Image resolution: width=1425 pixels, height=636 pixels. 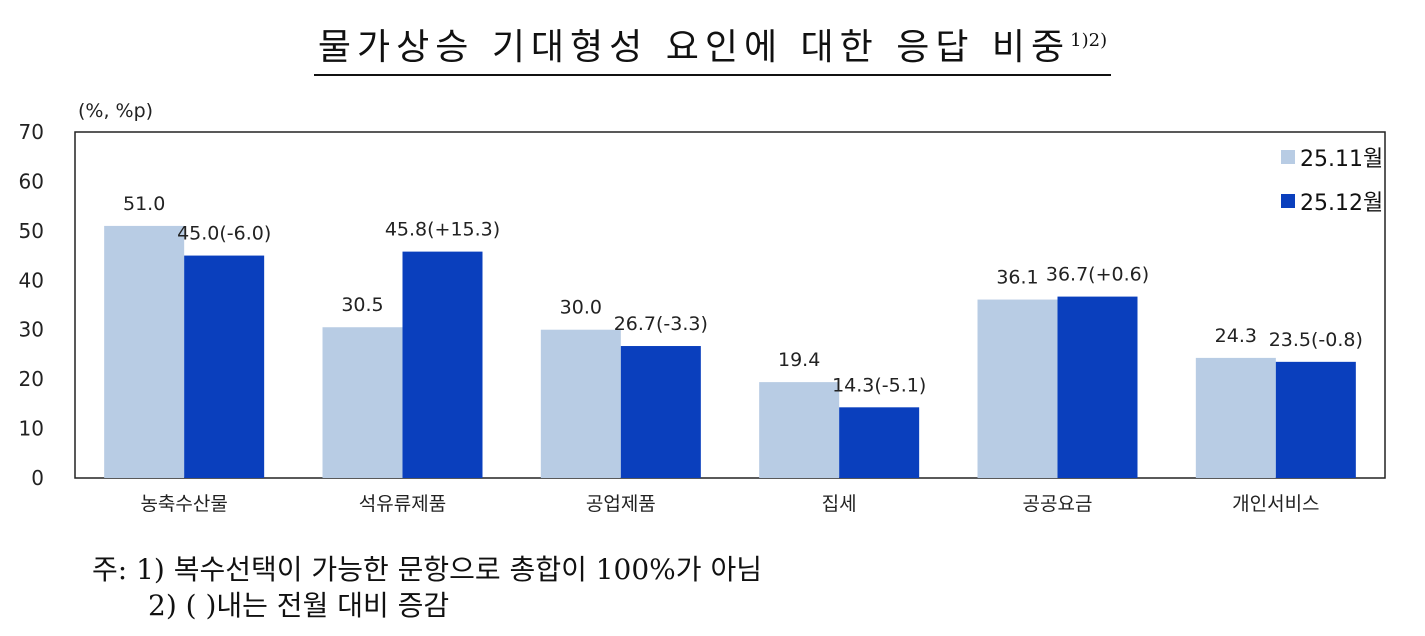 I want to click on footnote-1: 주: 1) 복수선택이 가능한 문항으로 총합이 100%가 아님, so click(x=427, y=569).